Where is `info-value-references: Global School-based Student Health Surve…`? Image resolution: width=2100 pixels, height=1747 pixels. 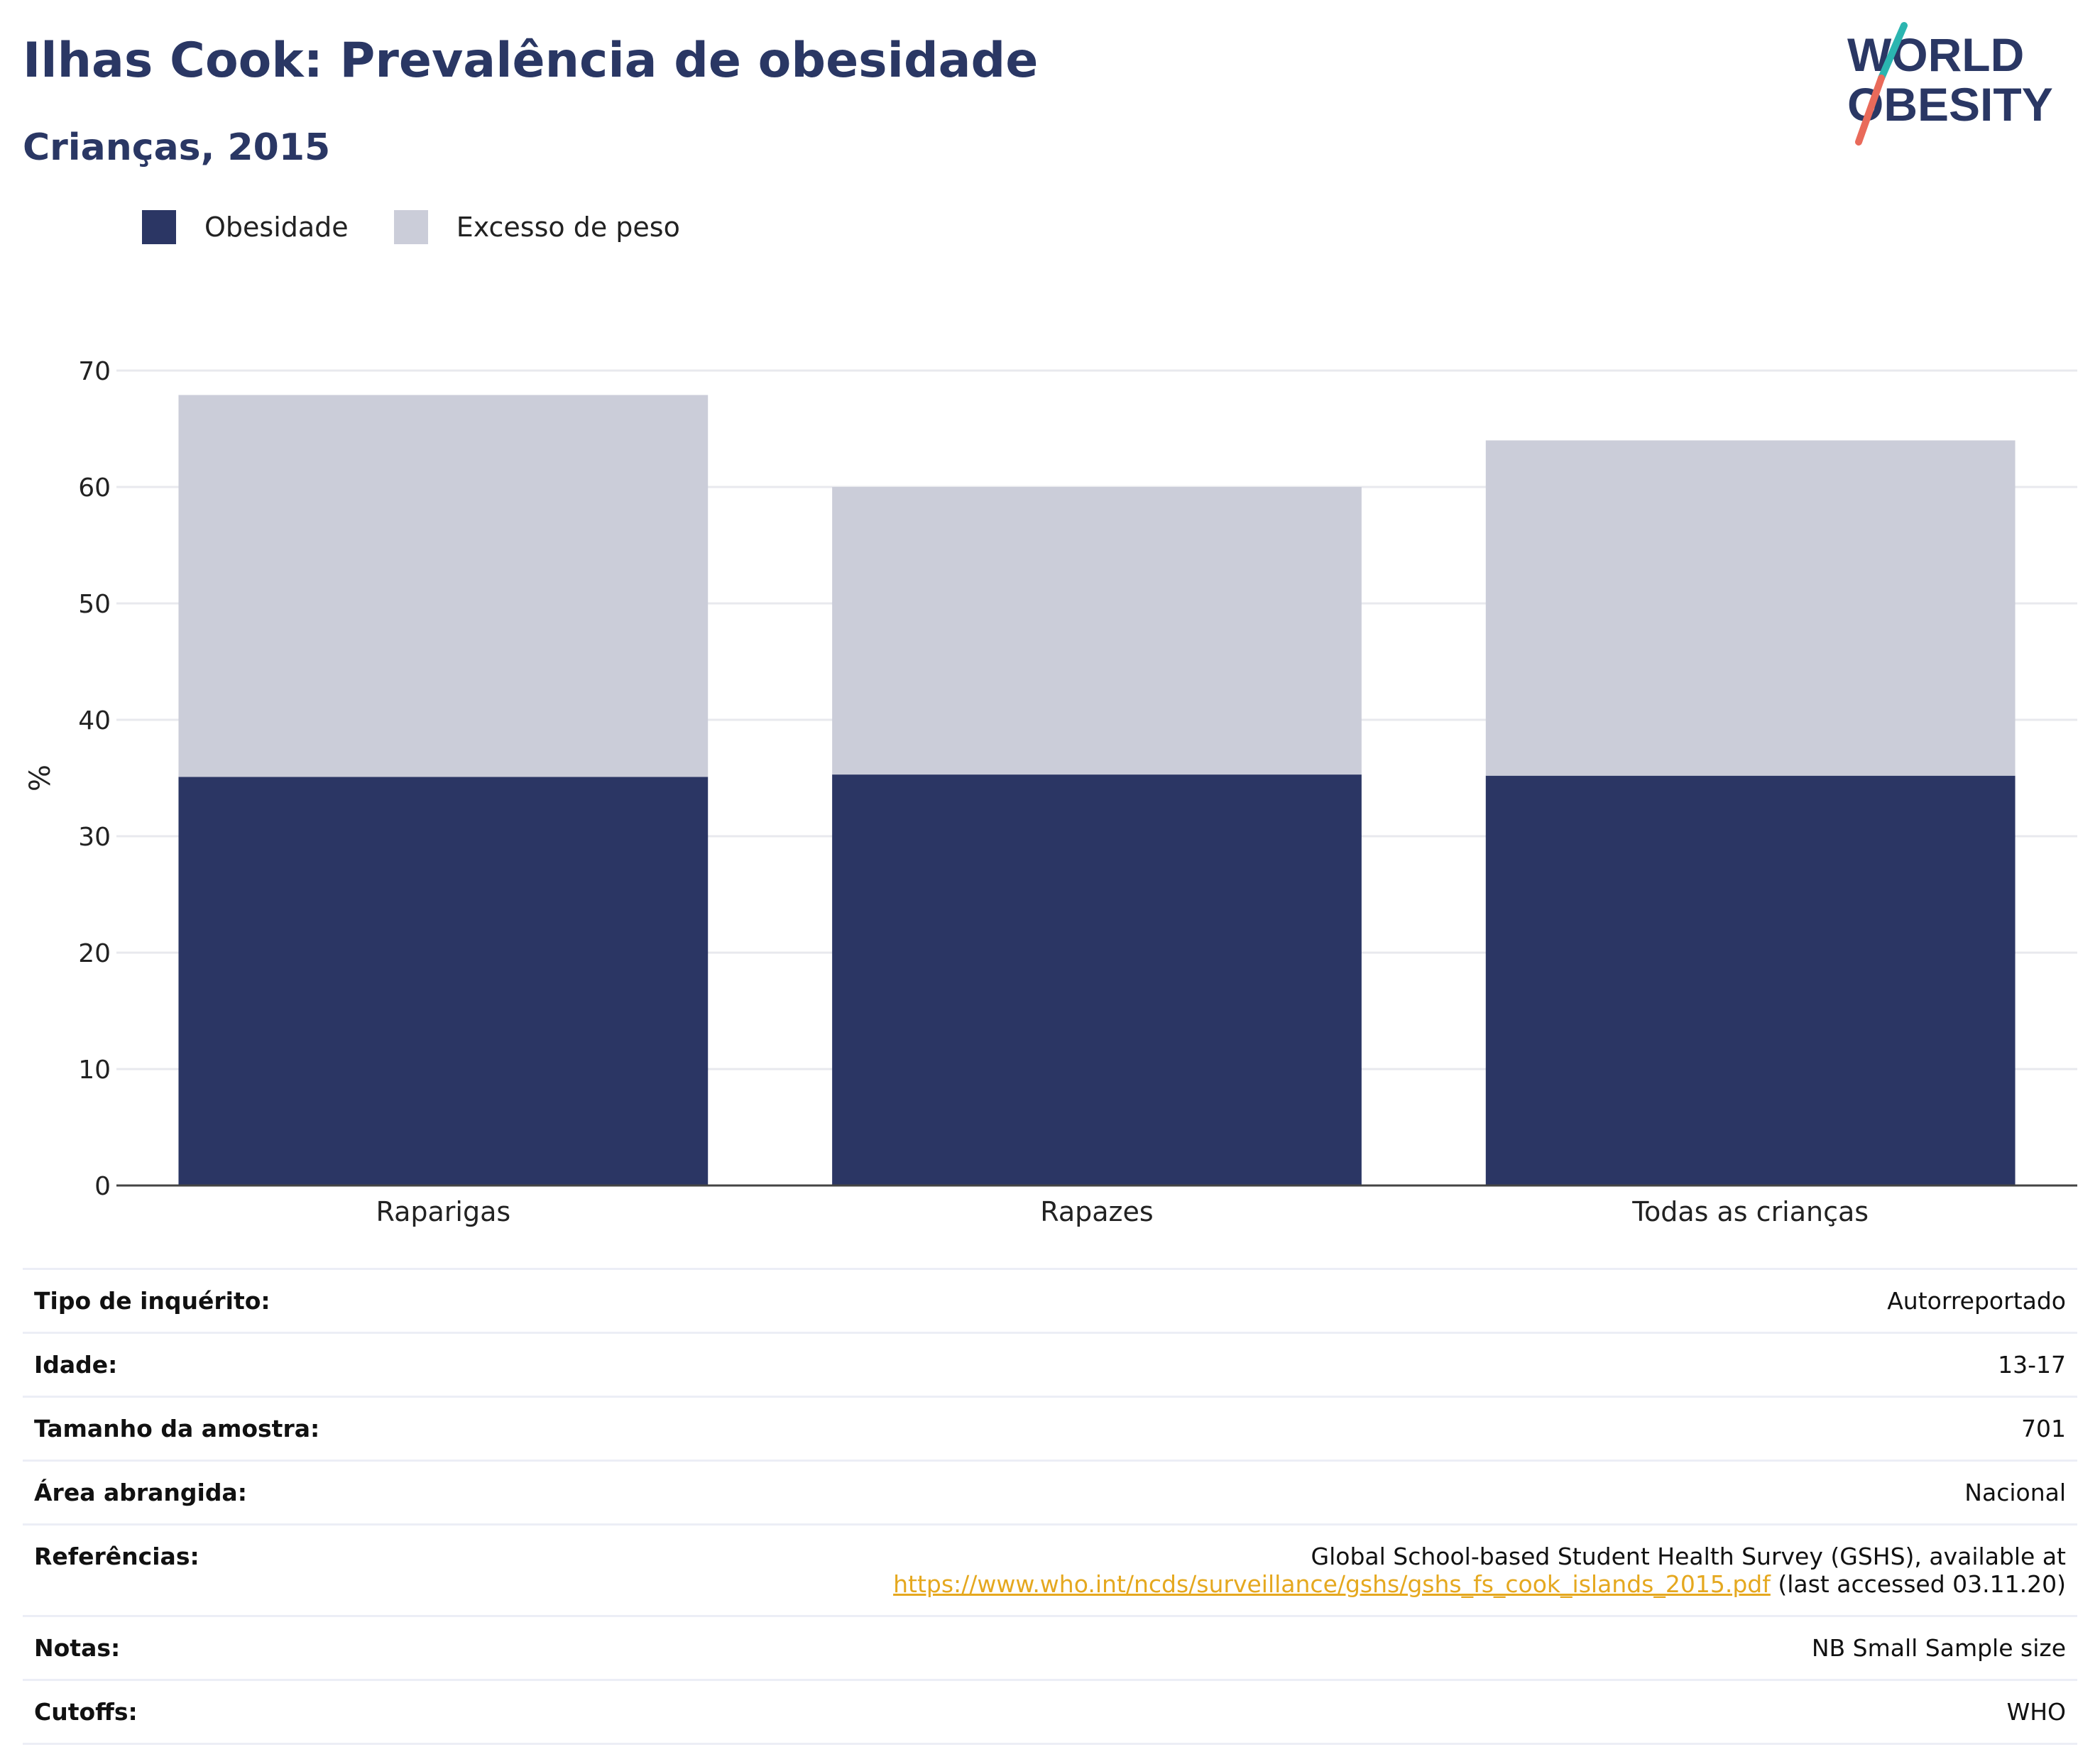
info-value-references: Global School-based Student Health Surve… is located at coordinates (1260, 1569).